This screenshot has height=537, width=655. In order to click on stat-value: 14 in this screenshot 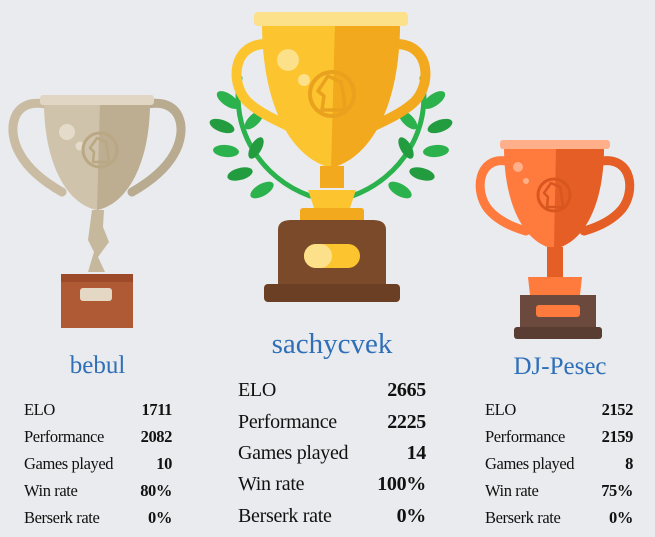, I will do `click(416, 452)`.